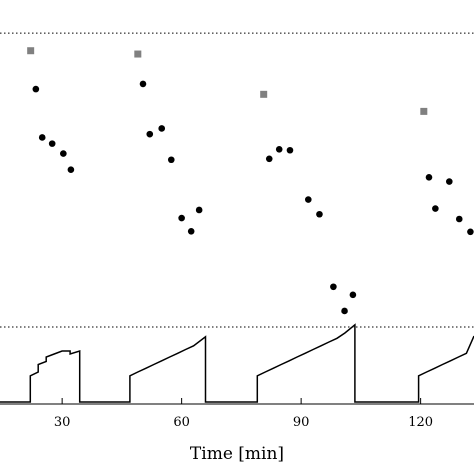  Describe the element at coordinates (237, 414) in the screenshot. I see `x-axis: 30 60 90 120` at that location.